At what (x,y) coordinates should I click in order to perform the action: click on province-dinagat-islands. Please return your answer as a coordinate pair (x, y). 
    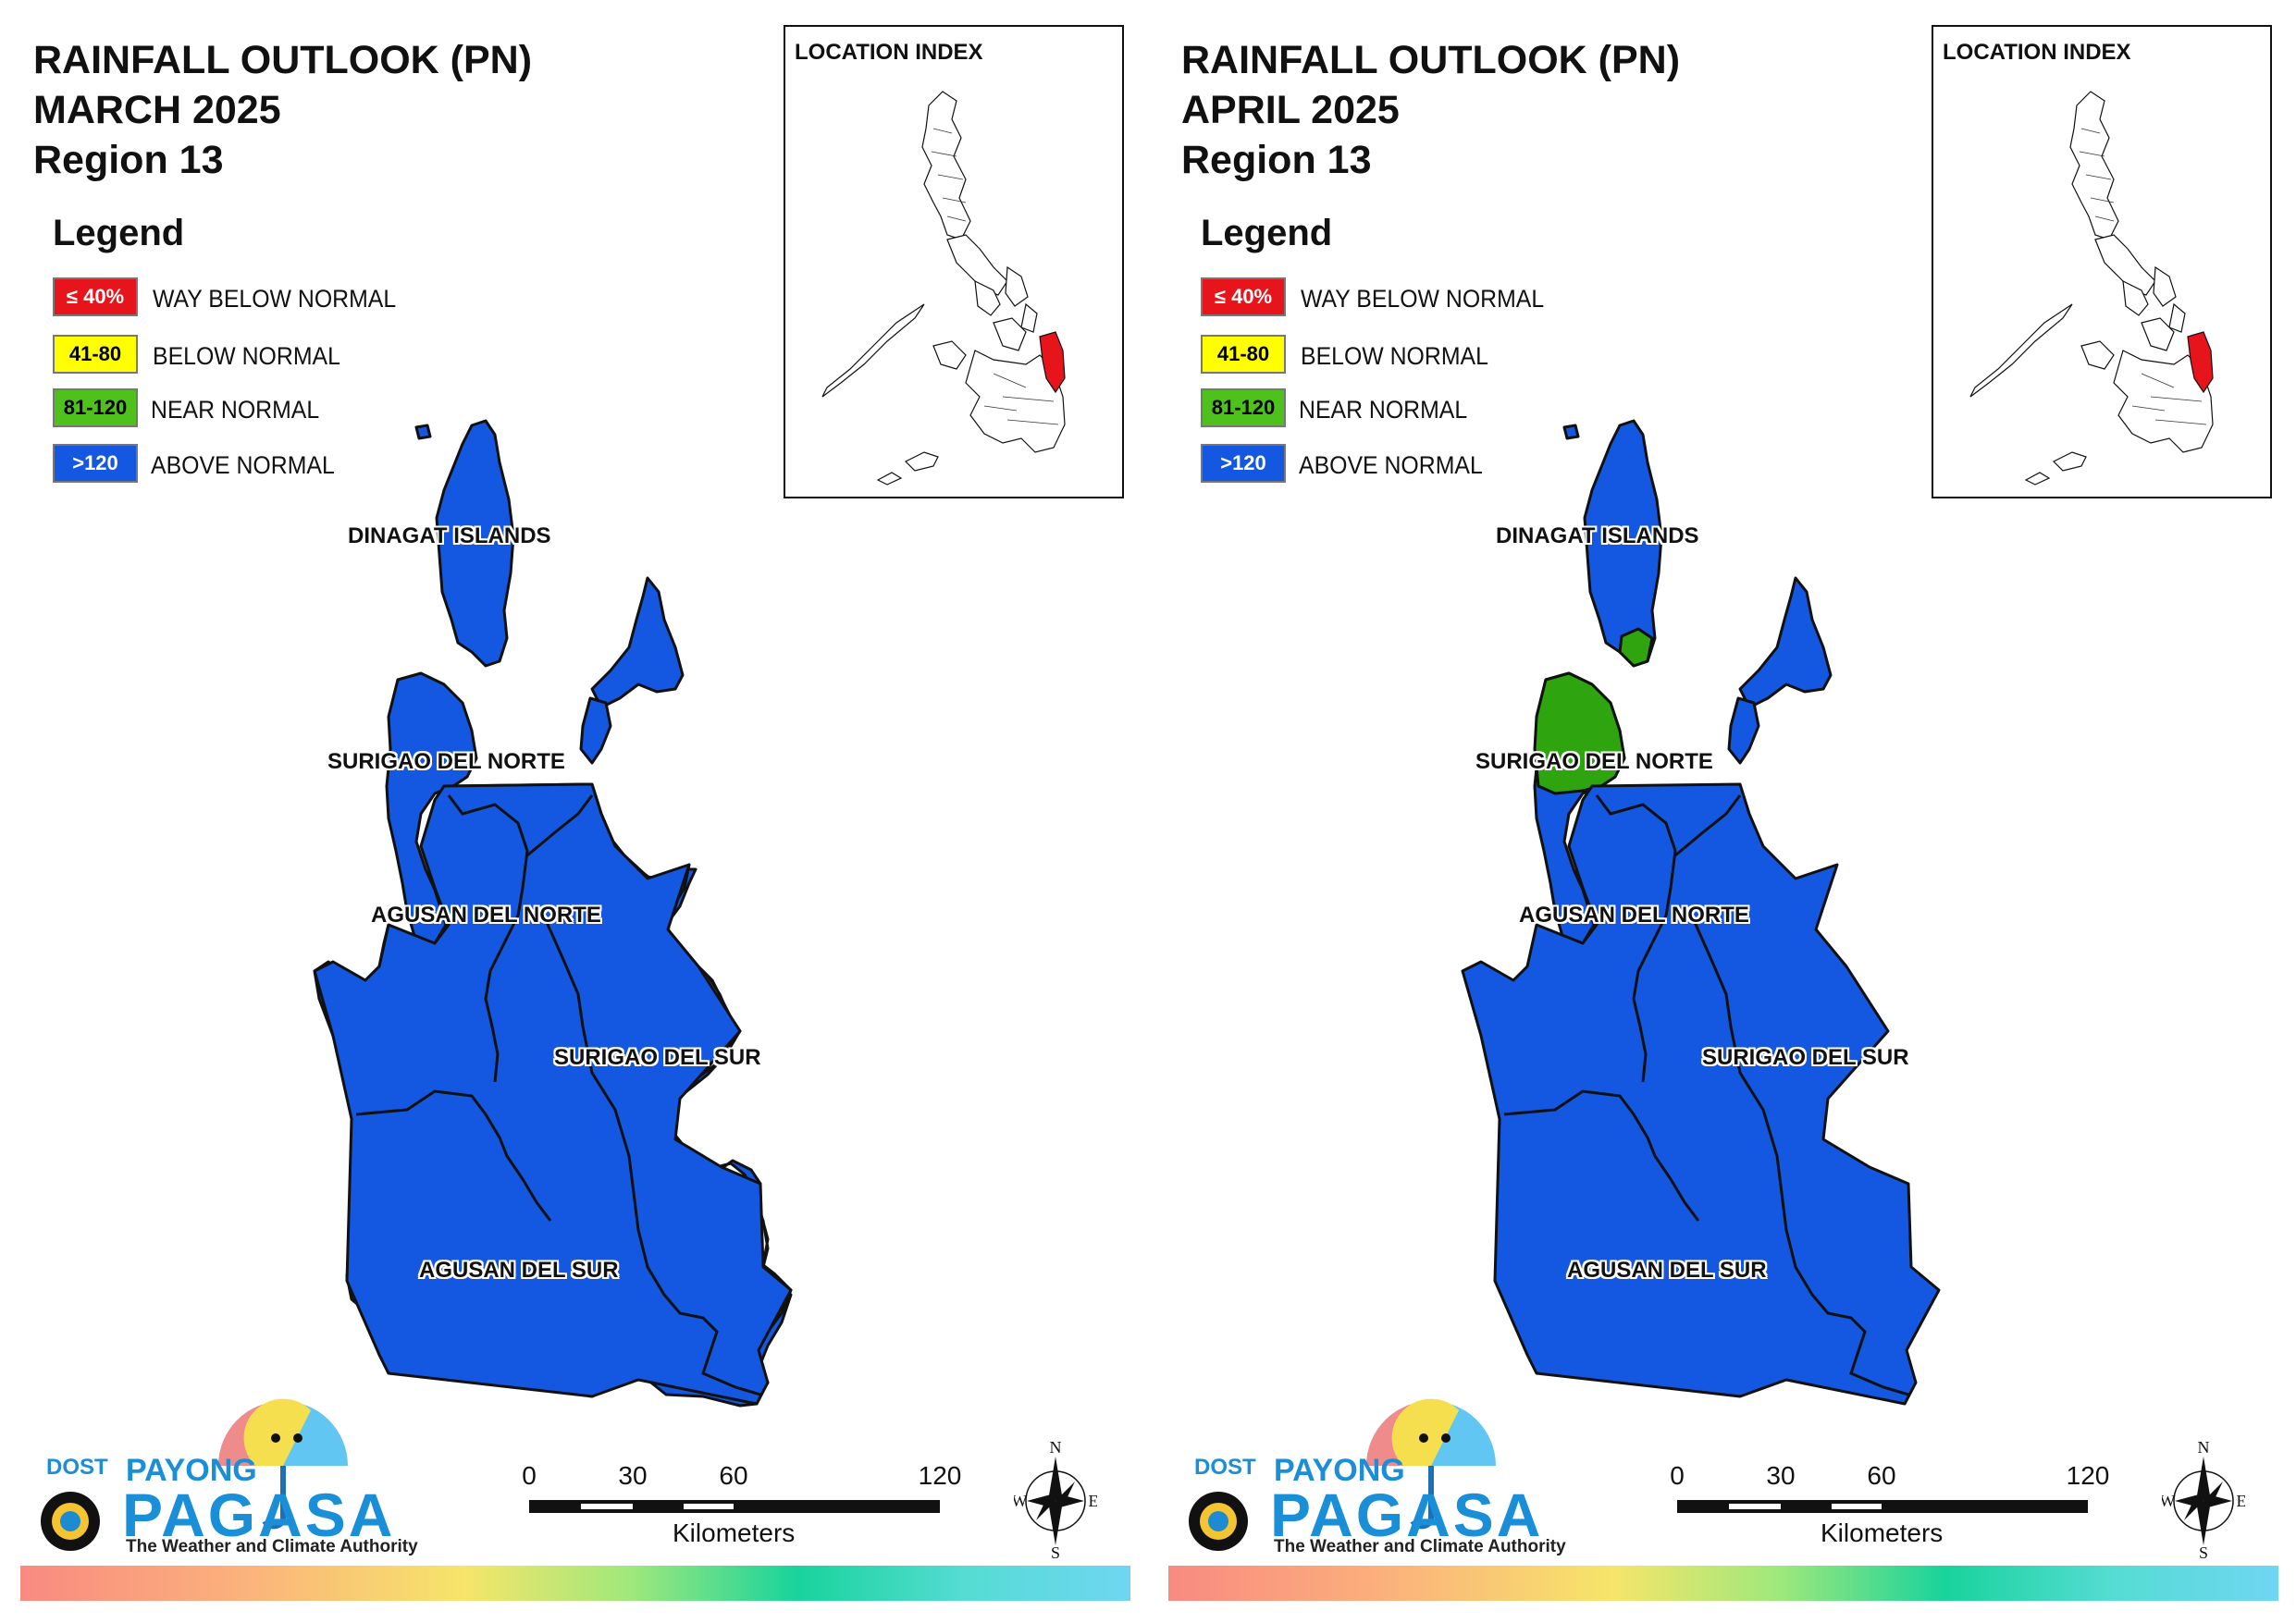
    Looking at the image, I should click on (475, 543).